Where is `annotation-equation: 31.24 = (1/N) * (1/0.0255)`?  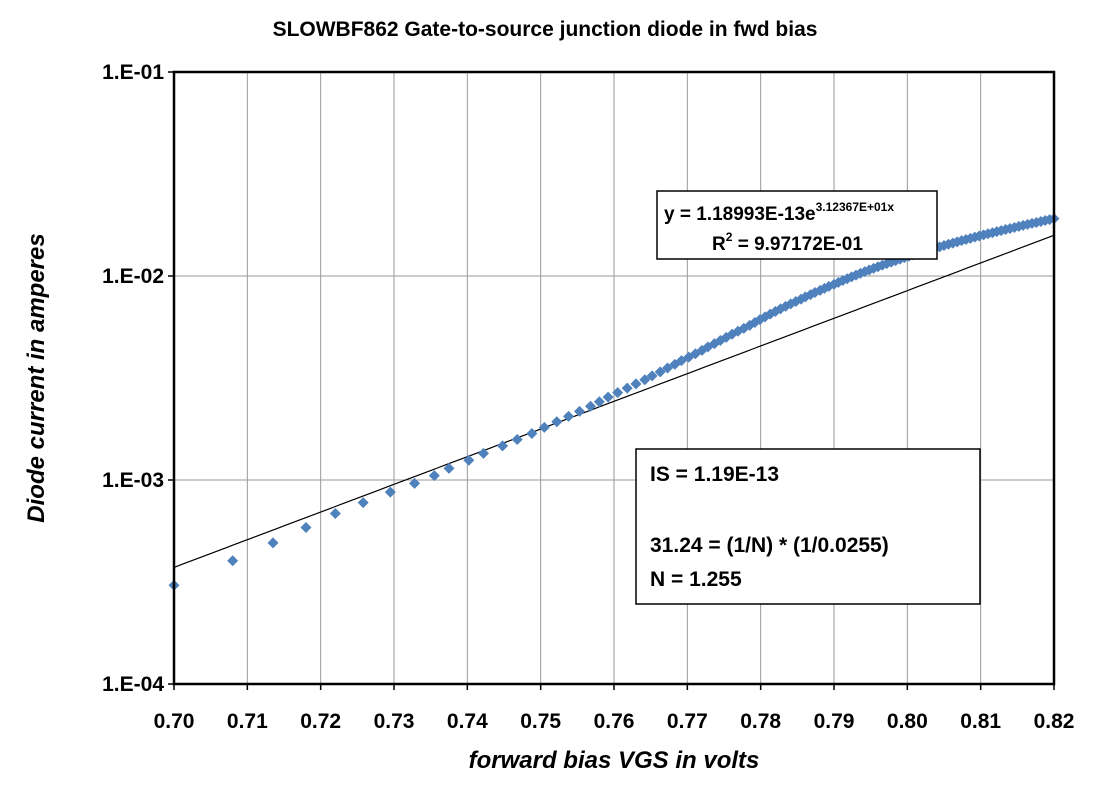 annotation-equation: 31.24 = (1/N) * (1/0.0255) is located at coordinates (769, 545).